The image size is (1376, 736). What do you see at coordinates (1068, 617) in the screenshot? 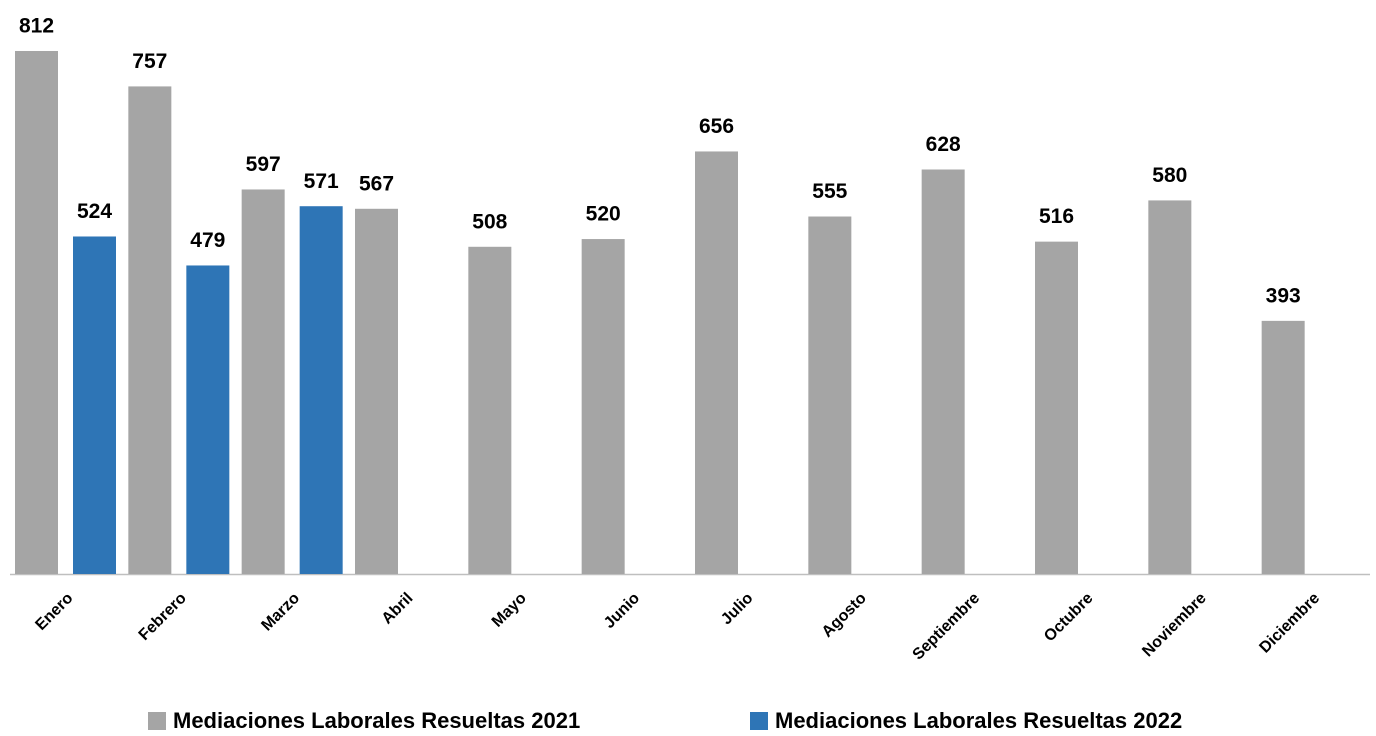
I see `x-tick-label: Octubre` at bounding box center [1068, 617].